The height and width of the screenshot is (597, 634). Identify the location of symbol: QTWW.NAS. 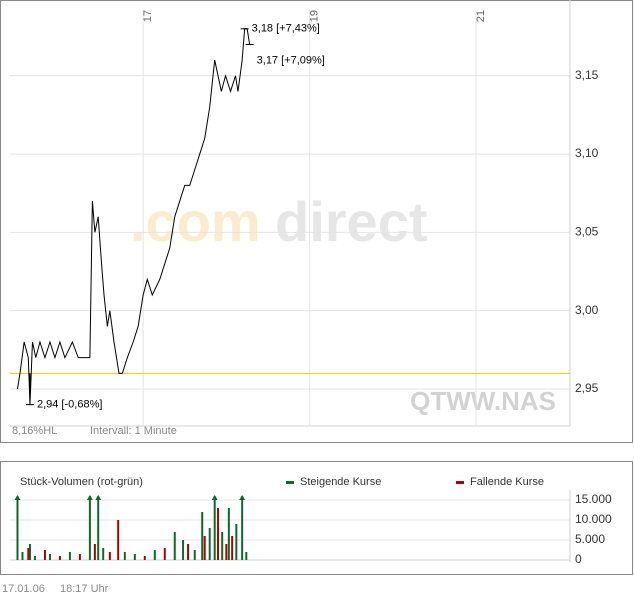
(483, 401).